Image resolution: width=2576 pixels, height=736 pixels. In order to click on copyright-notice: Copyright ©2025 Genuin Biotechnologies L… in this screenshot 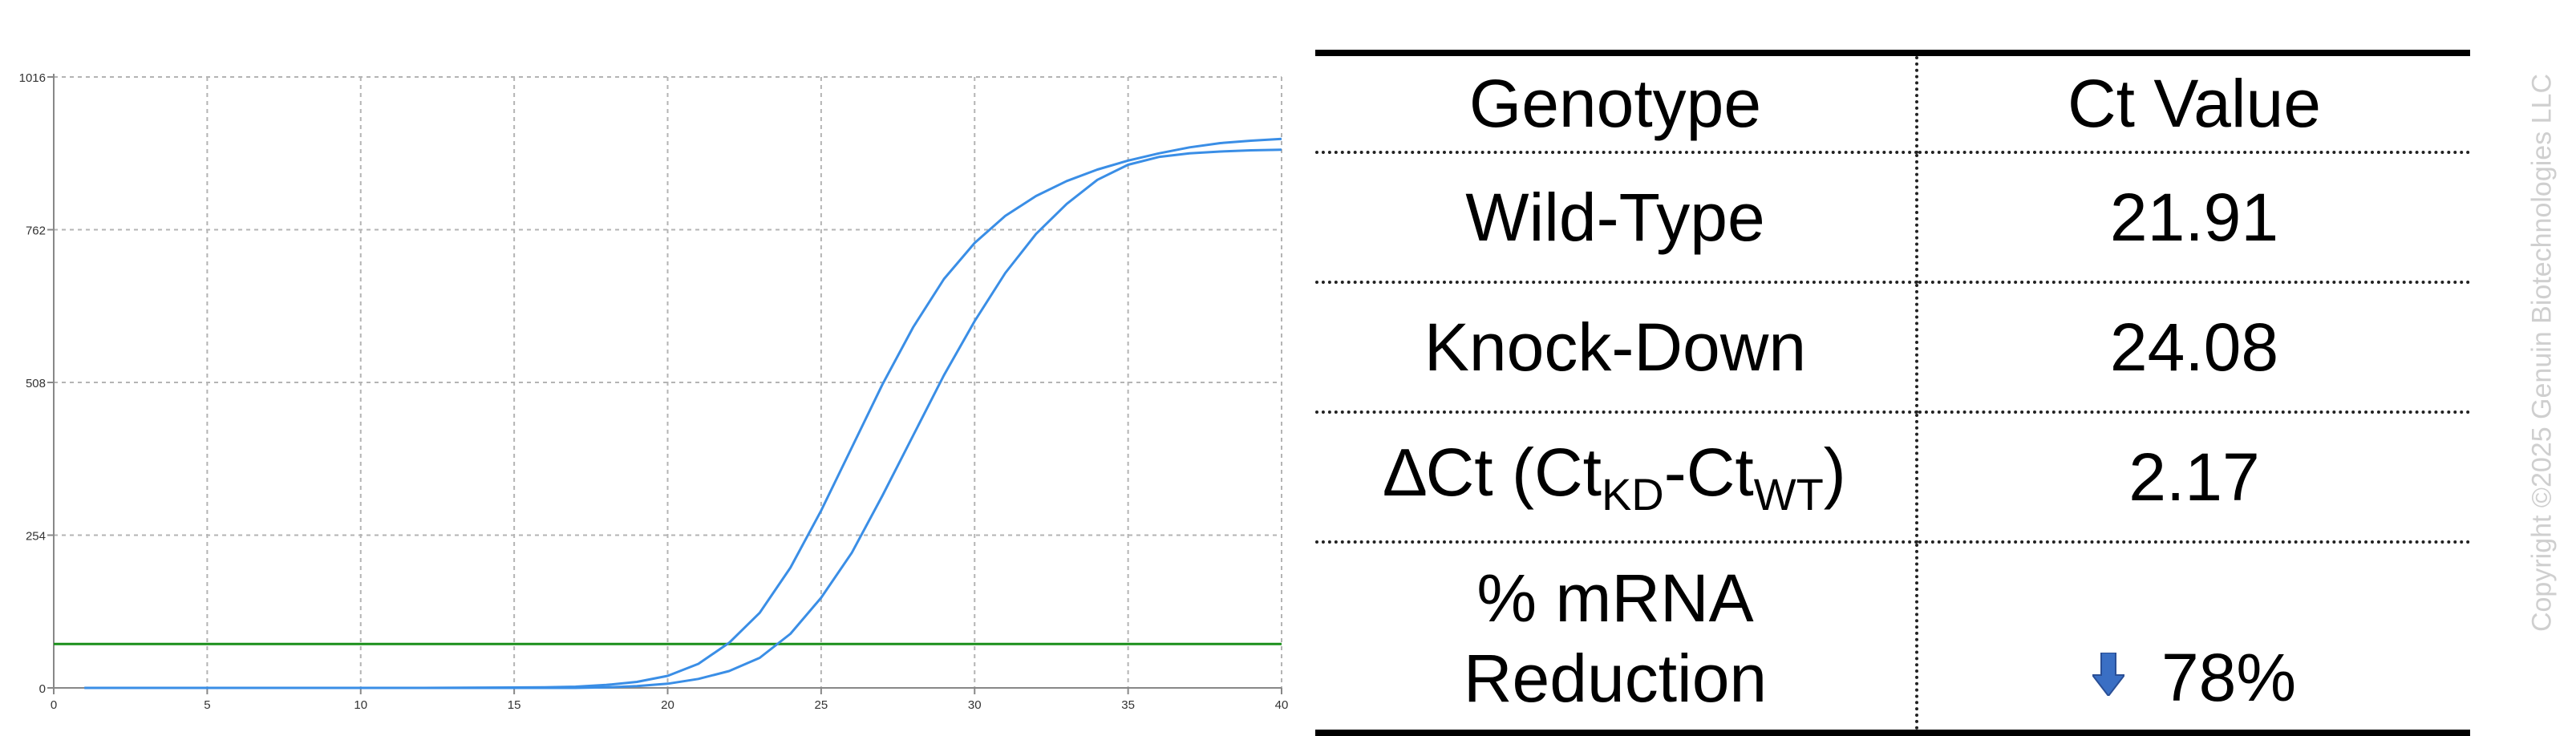, I will do `click(2542, 353)`.